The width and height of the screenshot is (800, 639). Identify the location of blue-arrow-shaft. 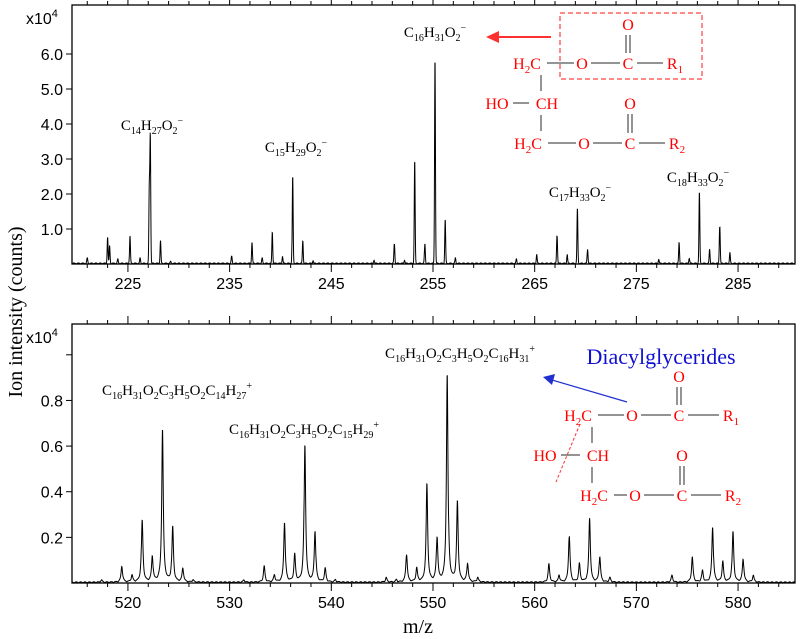
(589, 391).